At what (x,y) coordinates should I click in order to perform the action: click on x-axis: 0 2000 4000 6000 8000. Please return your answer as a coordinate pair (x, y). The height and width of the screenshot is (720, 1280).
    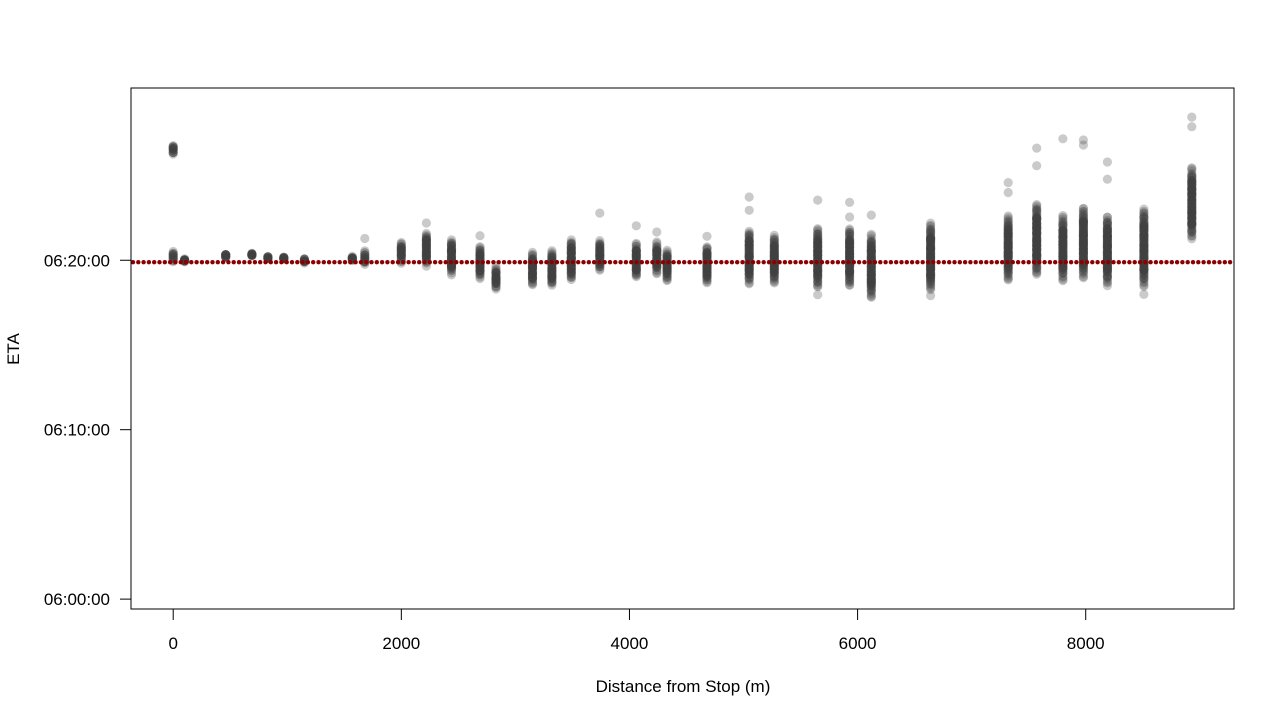
    Looking at the image, I should click on (636, 630).